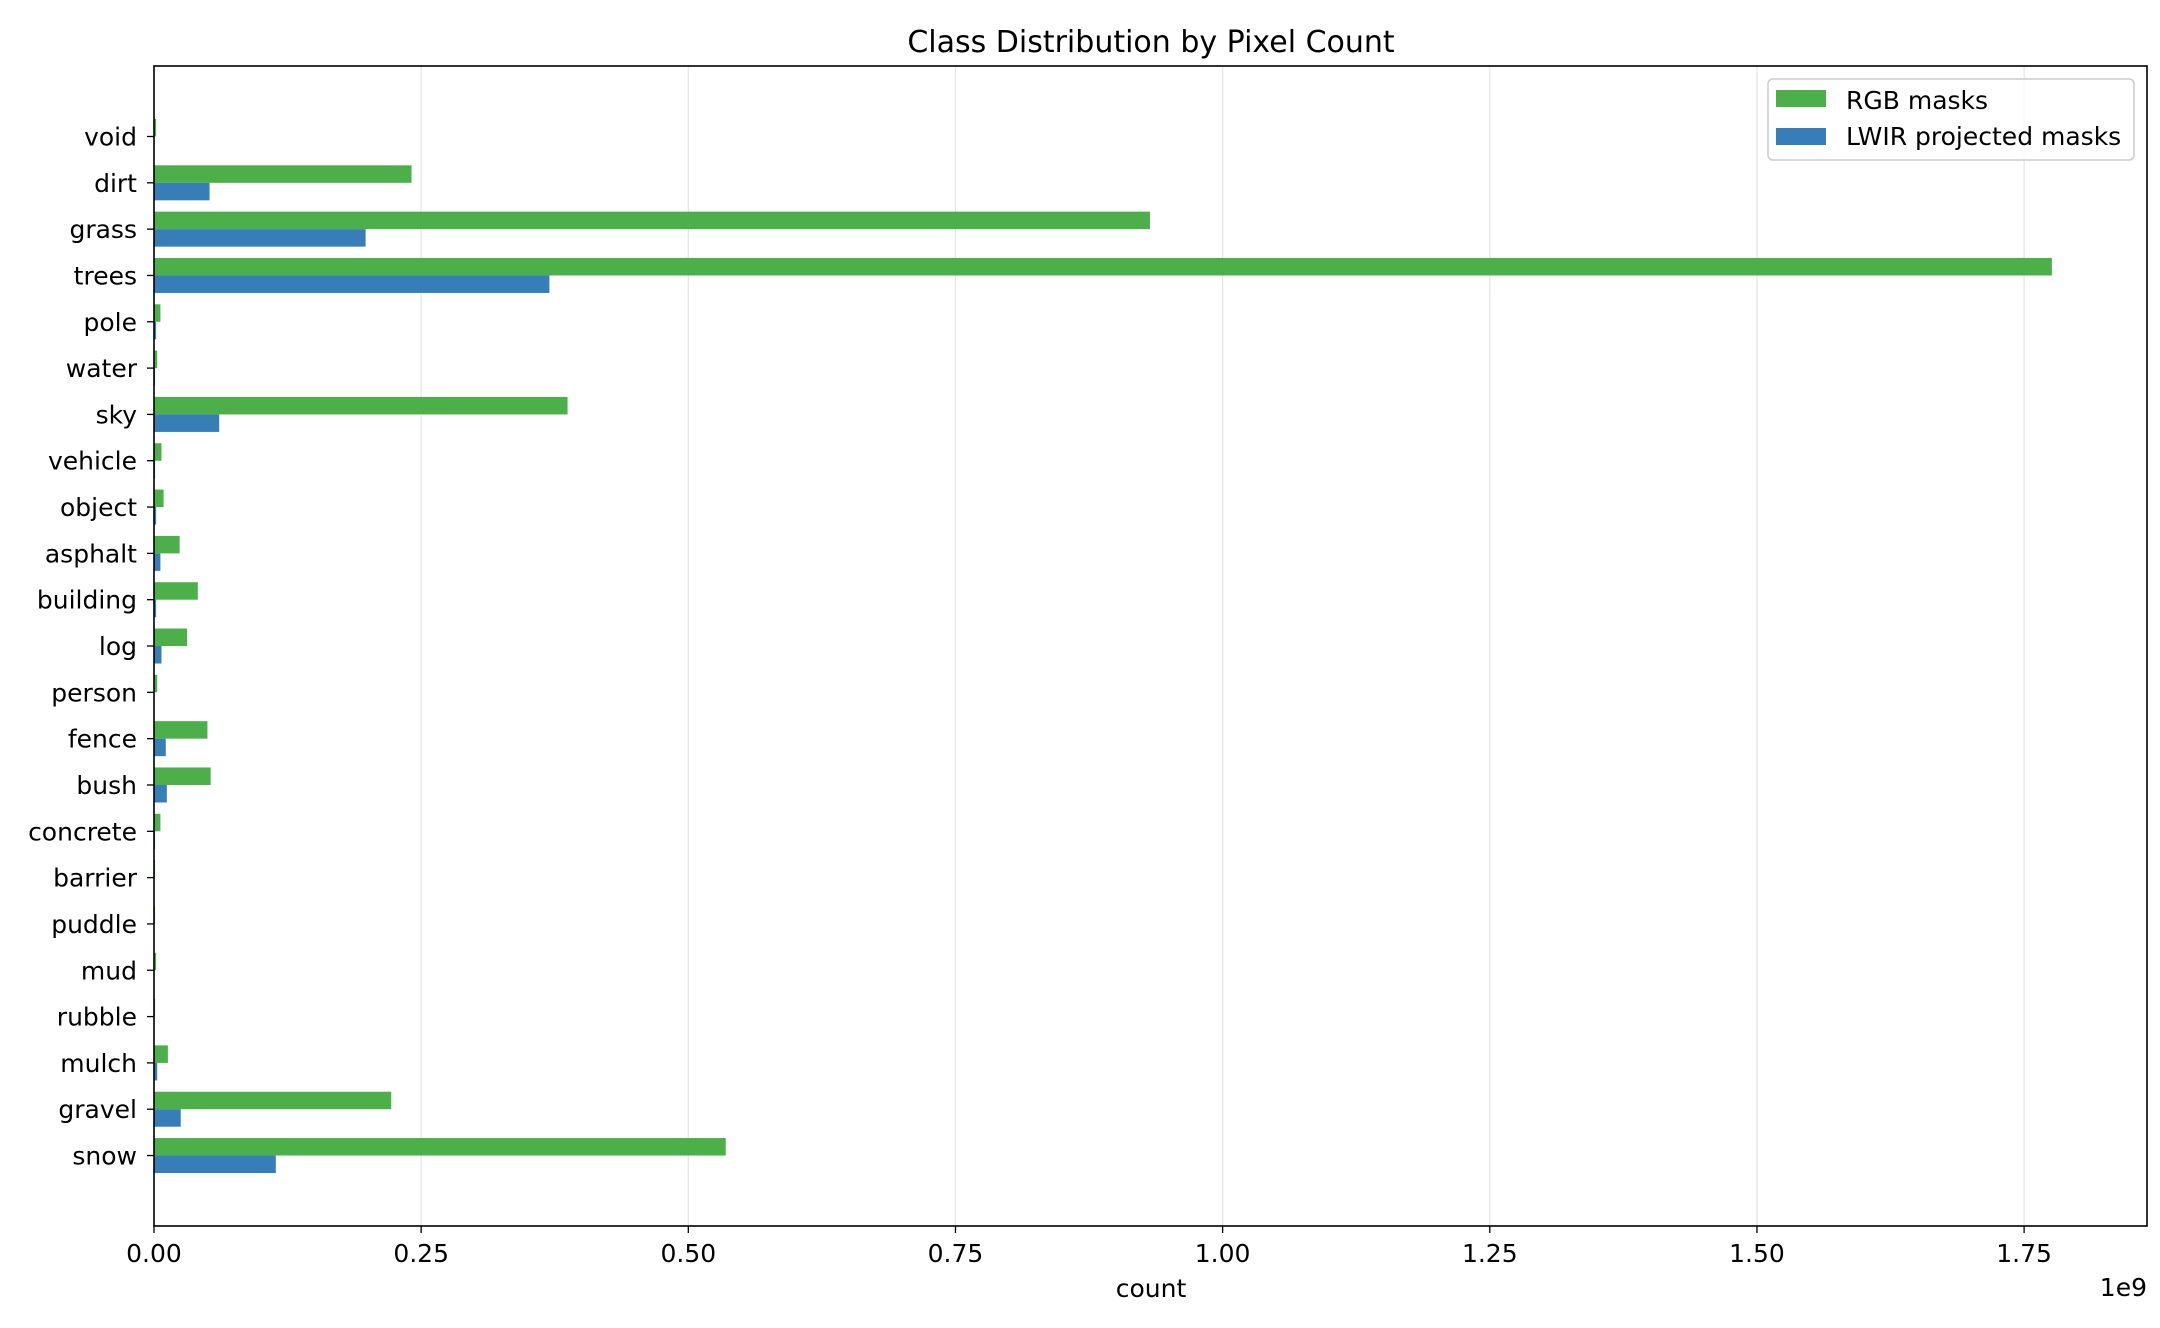 This screenshot has height=1328, width=2160. I want to click on x-tick-label: 0.50, so click(688, 1253).